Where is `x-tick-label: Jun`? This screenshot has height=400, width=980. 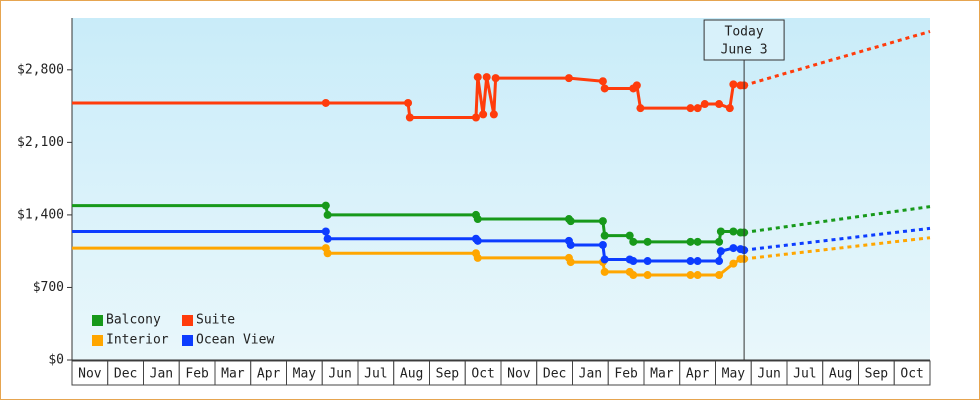
x-tick-label: Jun is located at coordinates (339, 374).